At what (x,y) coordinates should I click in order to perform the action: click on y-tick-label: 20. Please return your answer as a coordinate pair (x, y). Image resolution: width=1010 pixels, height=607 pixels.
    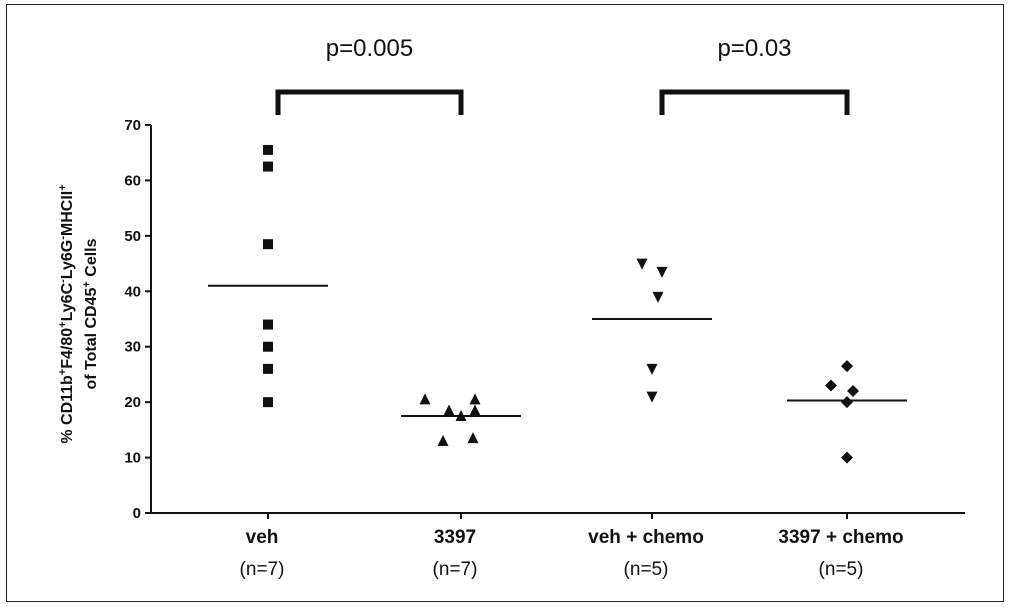
    Looking at the image, I should click on (132, 402).